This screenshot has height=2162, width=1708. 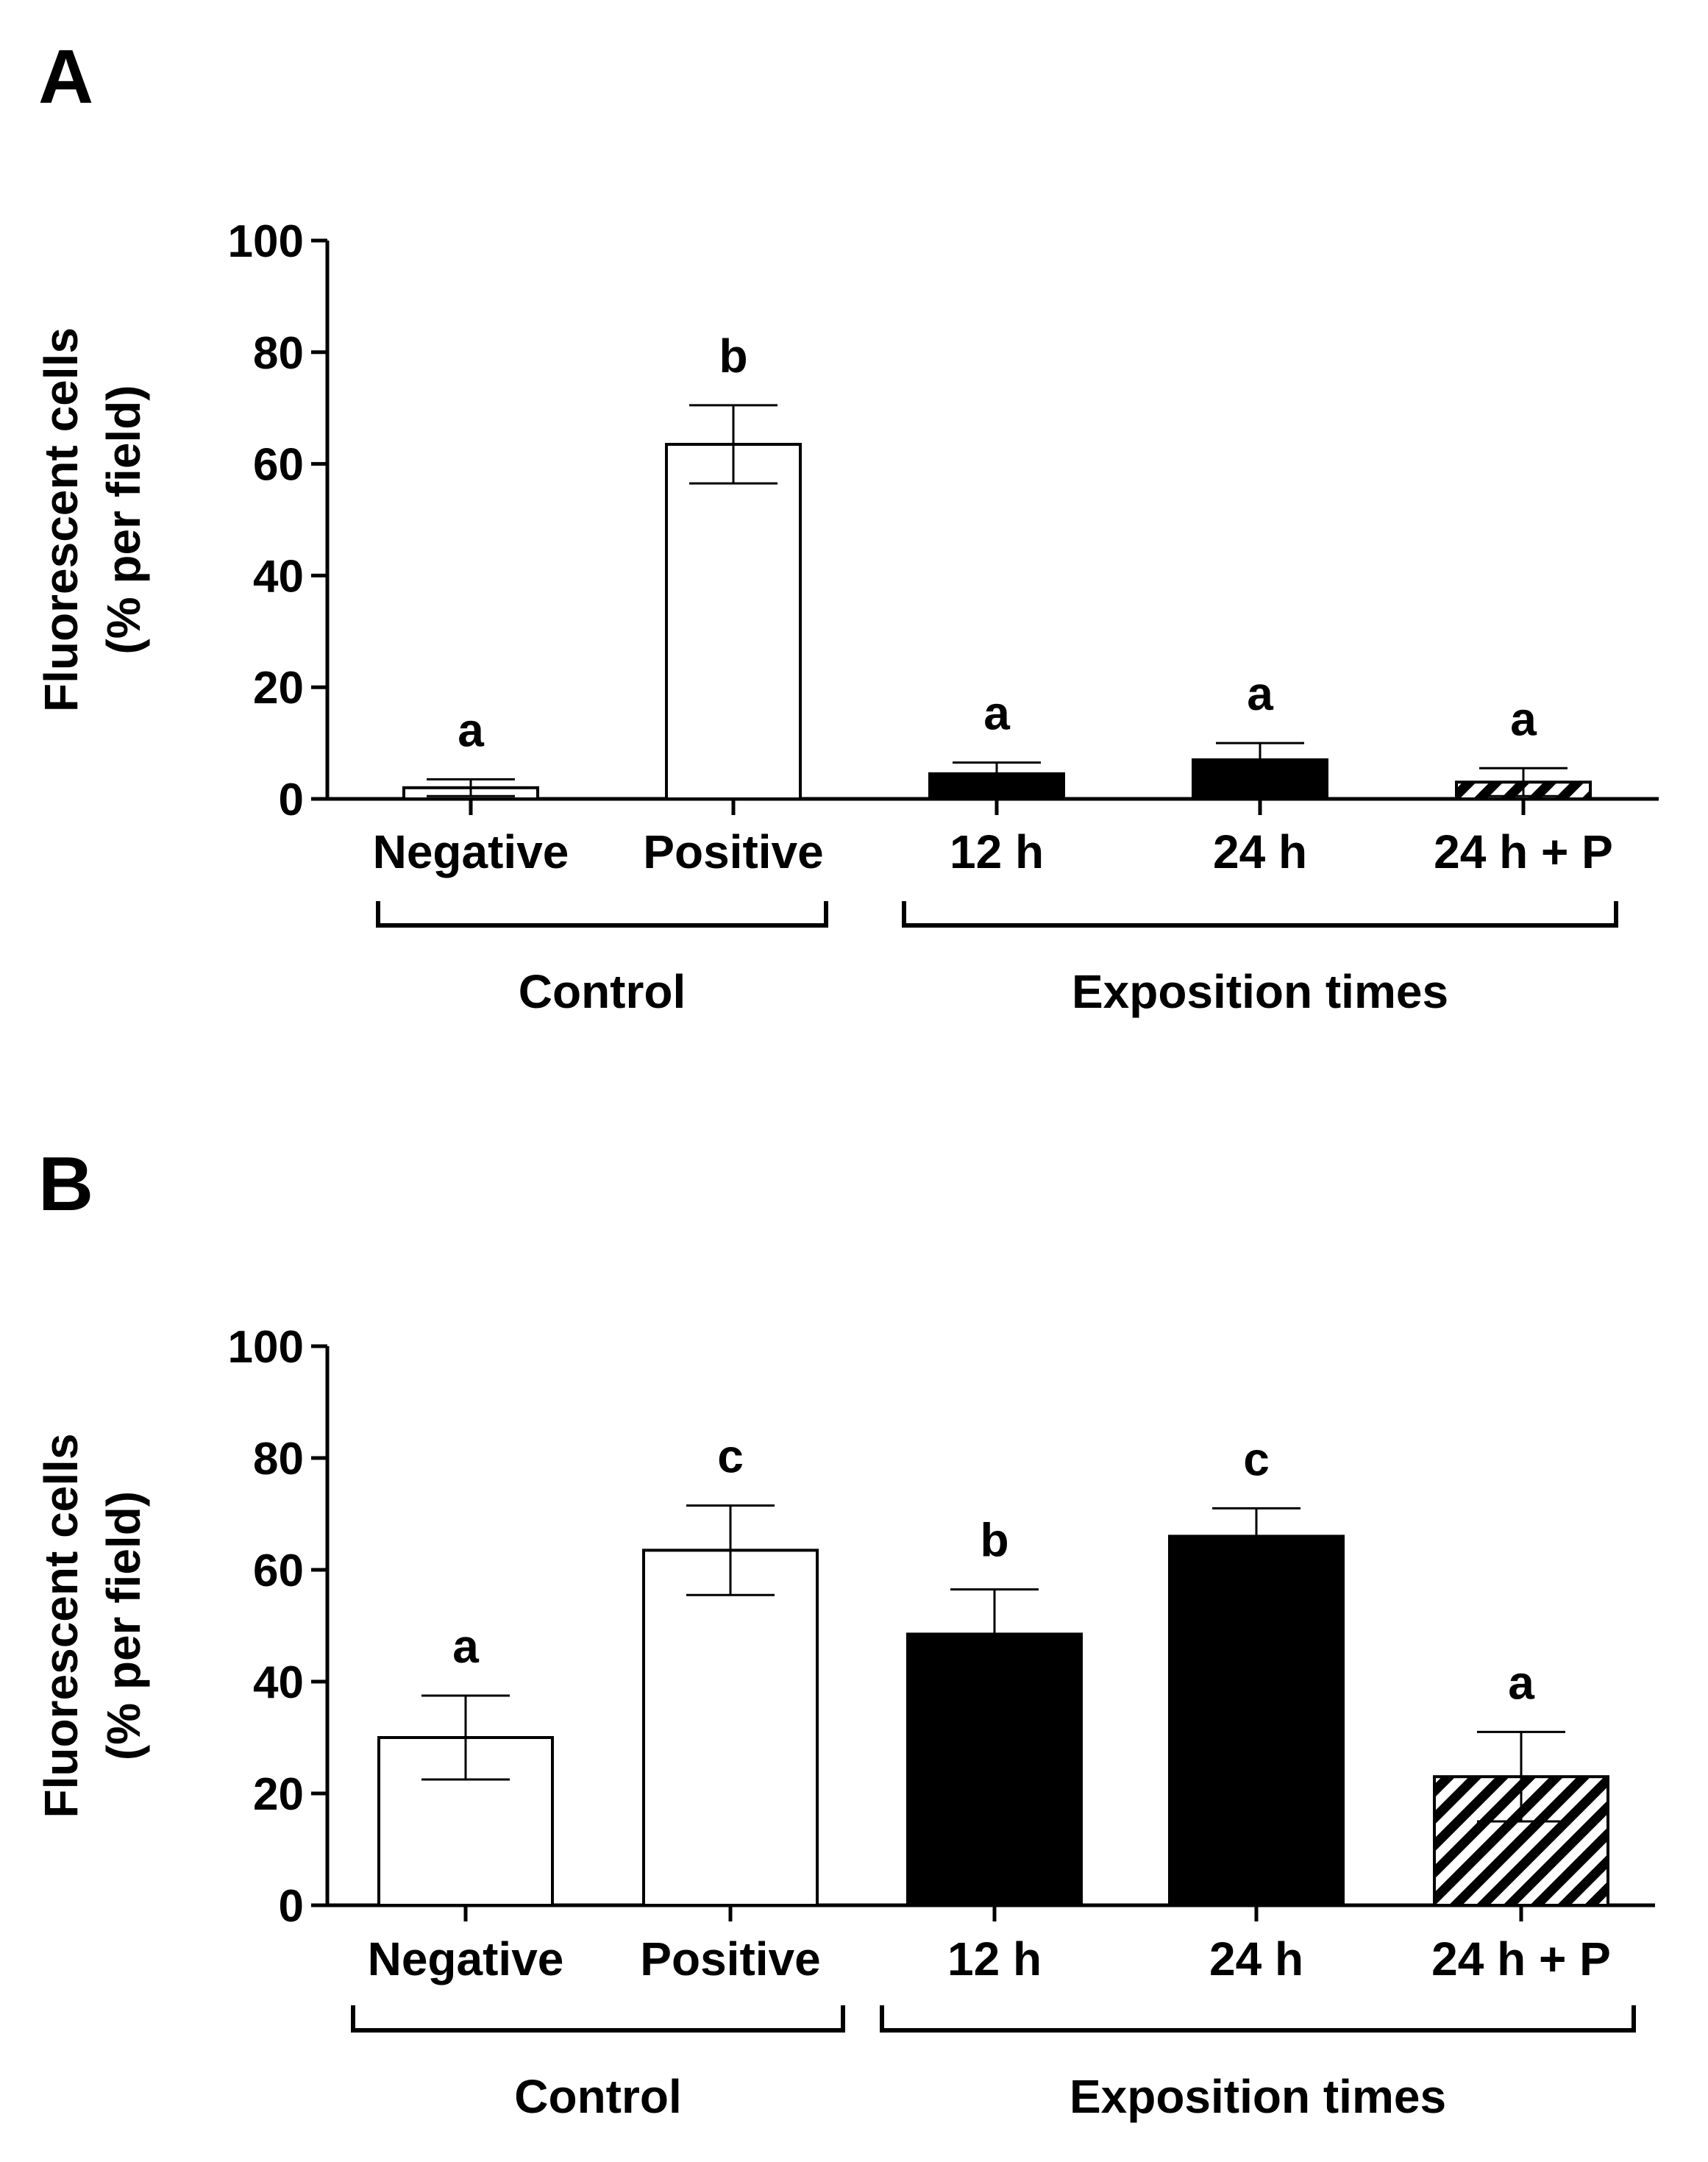 What do you see at coordinates (278, 688) in the screenshot?
I see `panel-a-ytick-label-20: 20` at bounding box center [278, 688].